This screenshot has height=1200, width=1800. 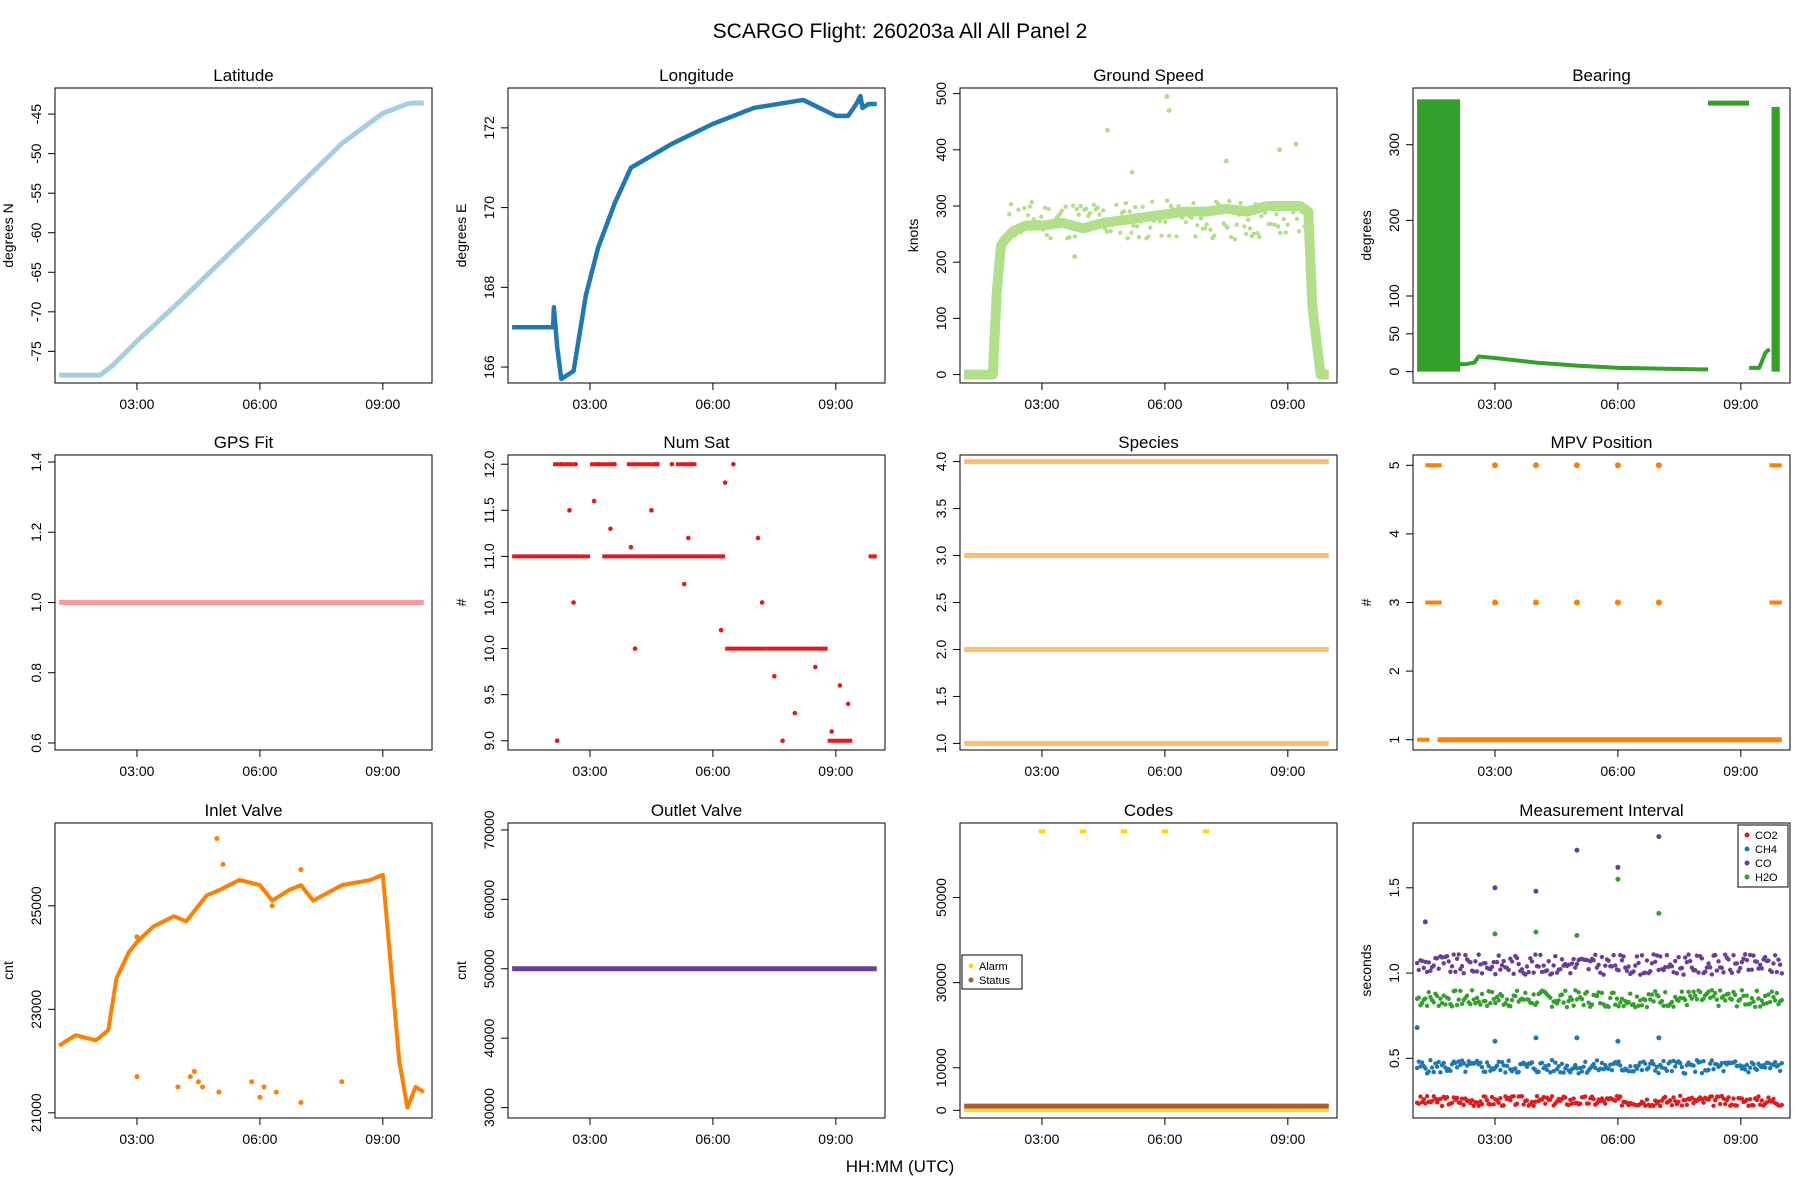 I want to click on h2o-spike, so click(x=1577, y=936).